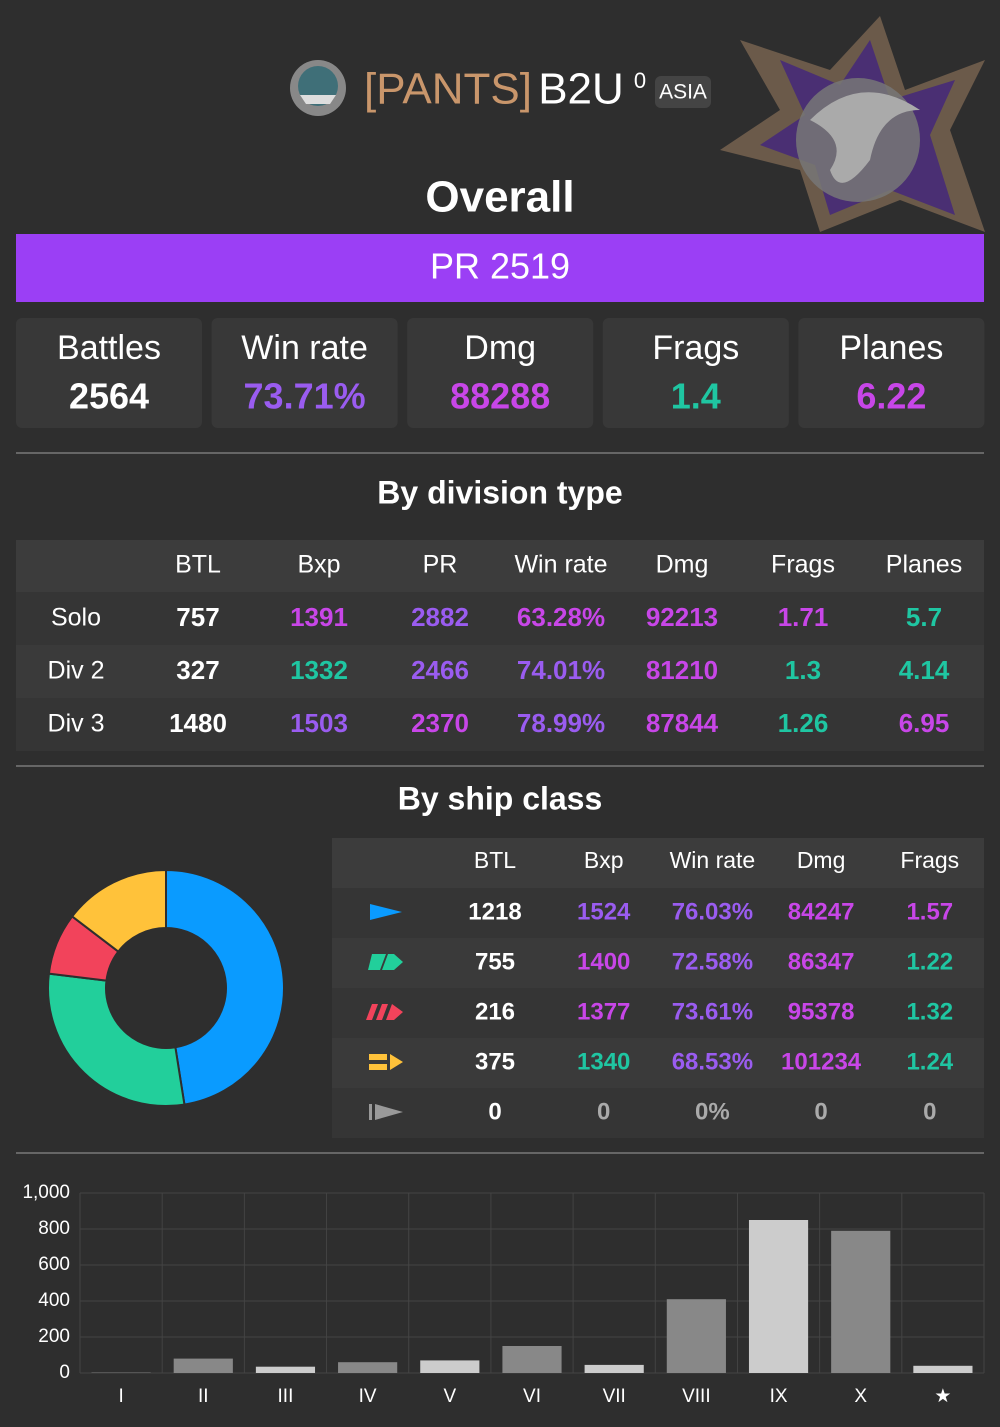  What do you see at coordinates (500, 348) in the screenshot?
I see `stat-label: Dmg` at bounding box center [500, 348].